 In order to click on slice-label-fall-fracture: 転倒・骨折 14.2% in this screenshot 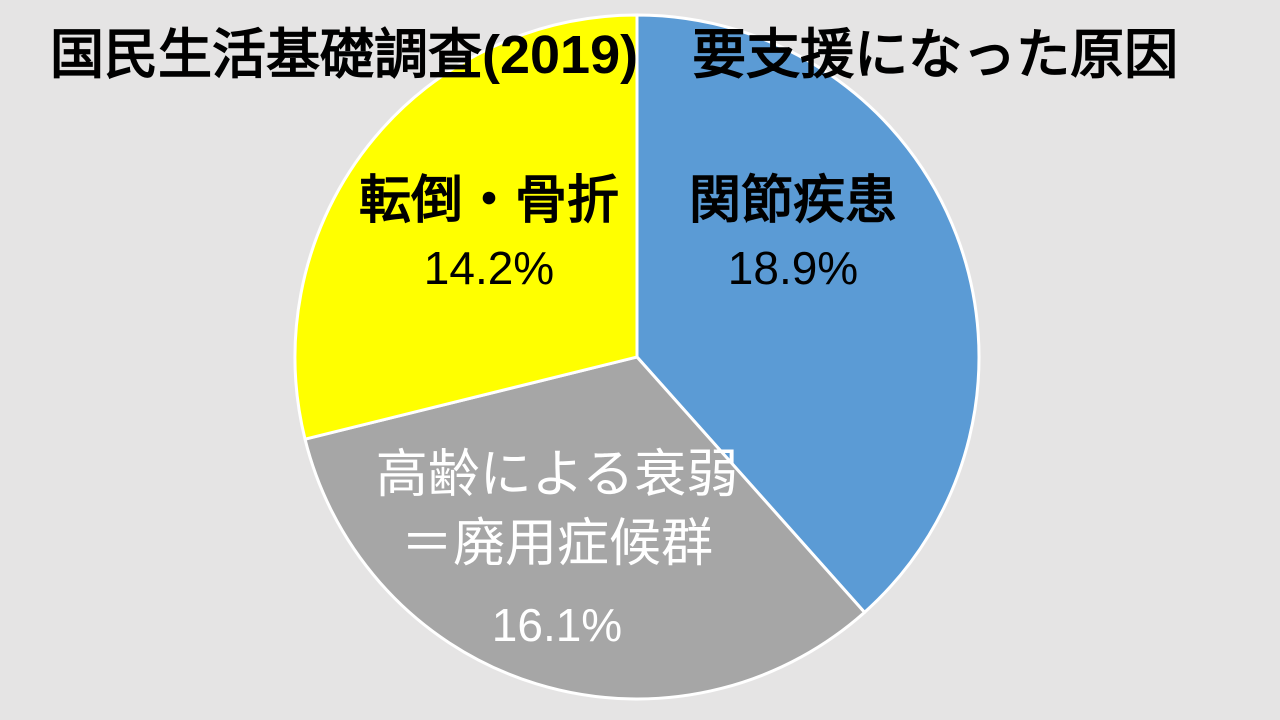, I will do `click(489, 232)`.